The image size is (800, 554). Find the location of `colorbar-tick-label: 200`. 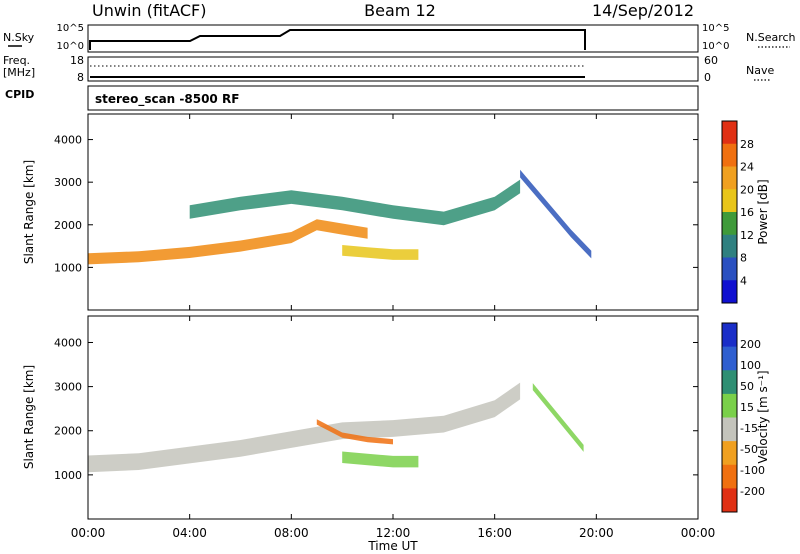

colorbar-tick-label: 200 is located at coordinates (750, 344).